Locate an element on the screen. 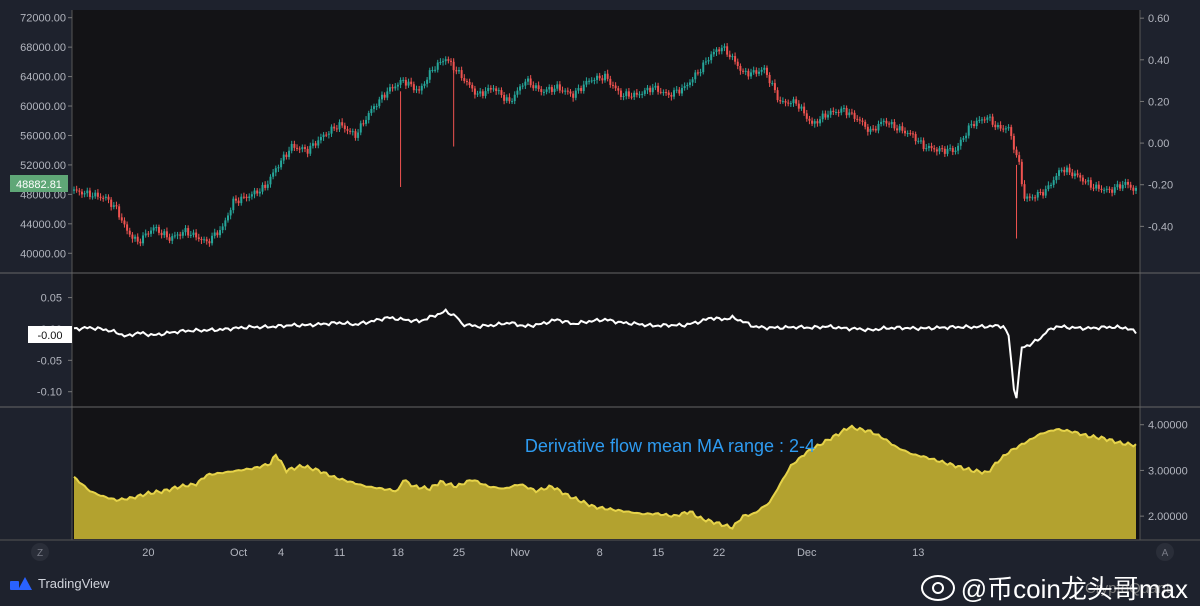 Image resolution: width=1200 pixels, height=606 pixels. tradingview-brand: TradingView is located at coordinates (60, 583).